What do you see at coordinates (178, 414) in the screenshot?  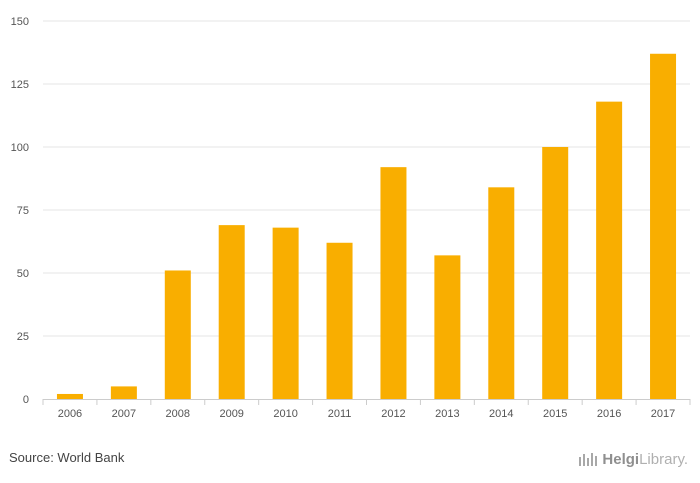 I see `x-tick-label: 2008` at bounding box center [178, 414].